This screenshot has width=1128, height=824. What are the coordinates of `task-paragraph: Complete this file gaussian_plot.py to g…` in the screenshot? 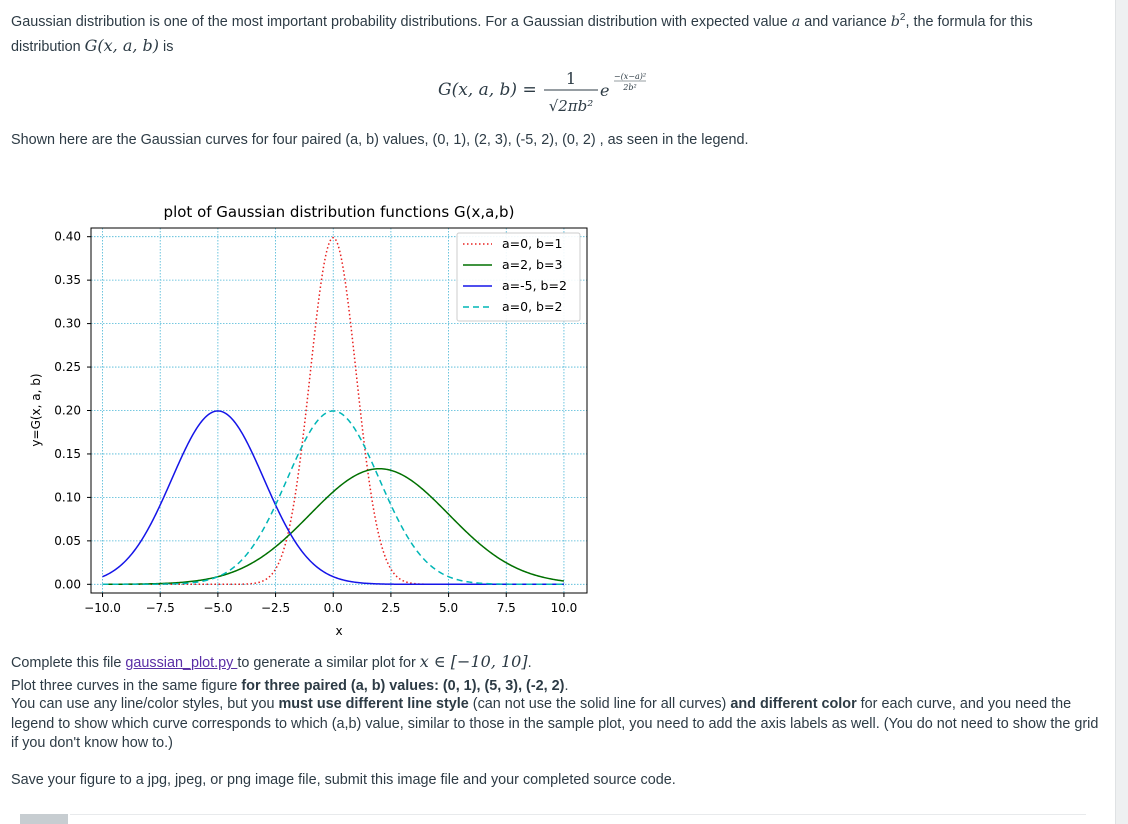 It's located at (556, 662).